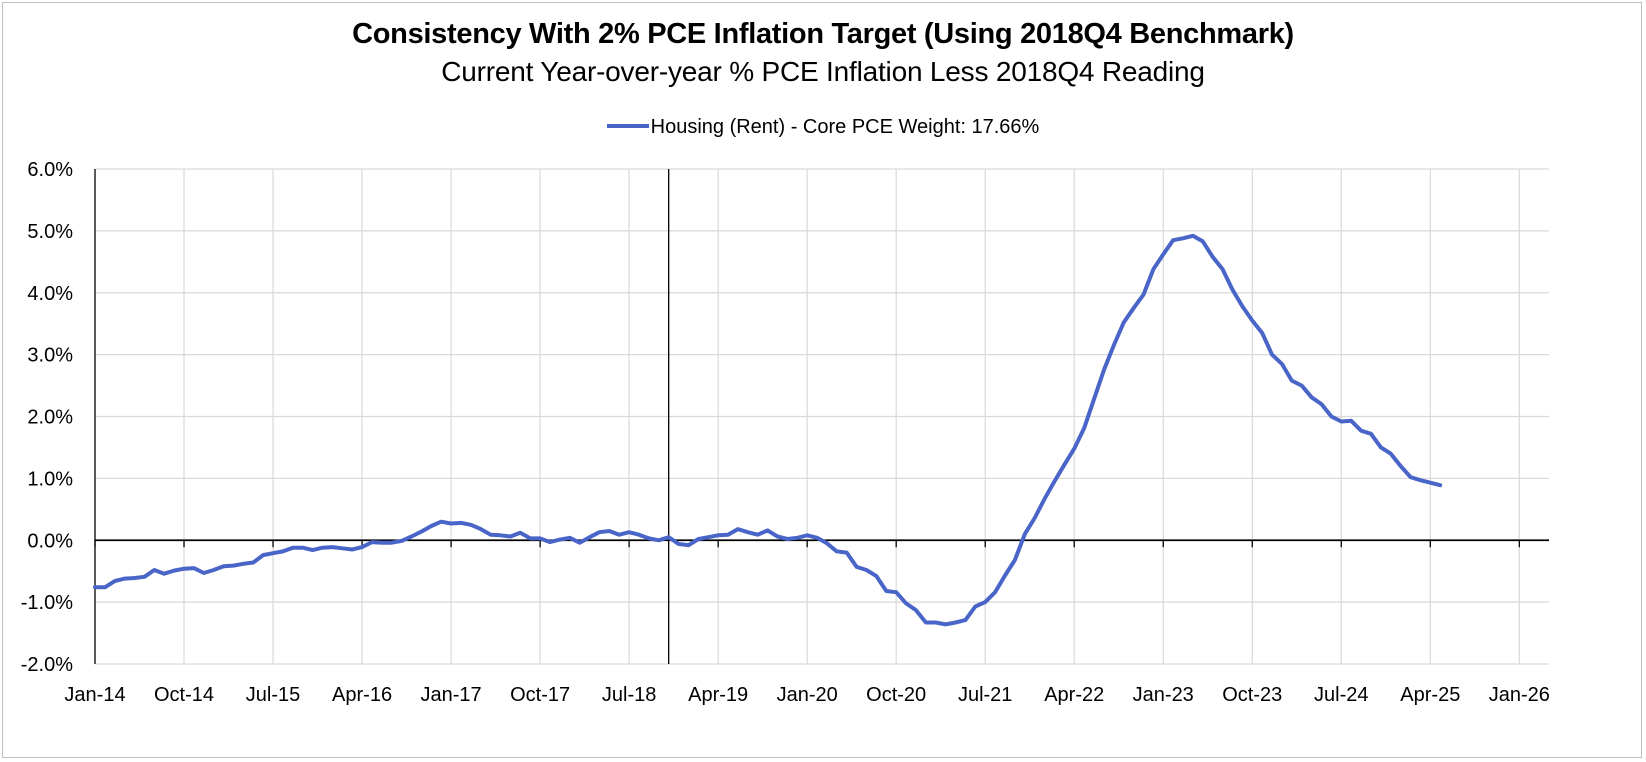 This screenshot has height=762, width=1646. What do you see at coordinates (94, 695) in the screenshot?
I see `x-tick-label: Jan-14` at bounding box center [94, 695].